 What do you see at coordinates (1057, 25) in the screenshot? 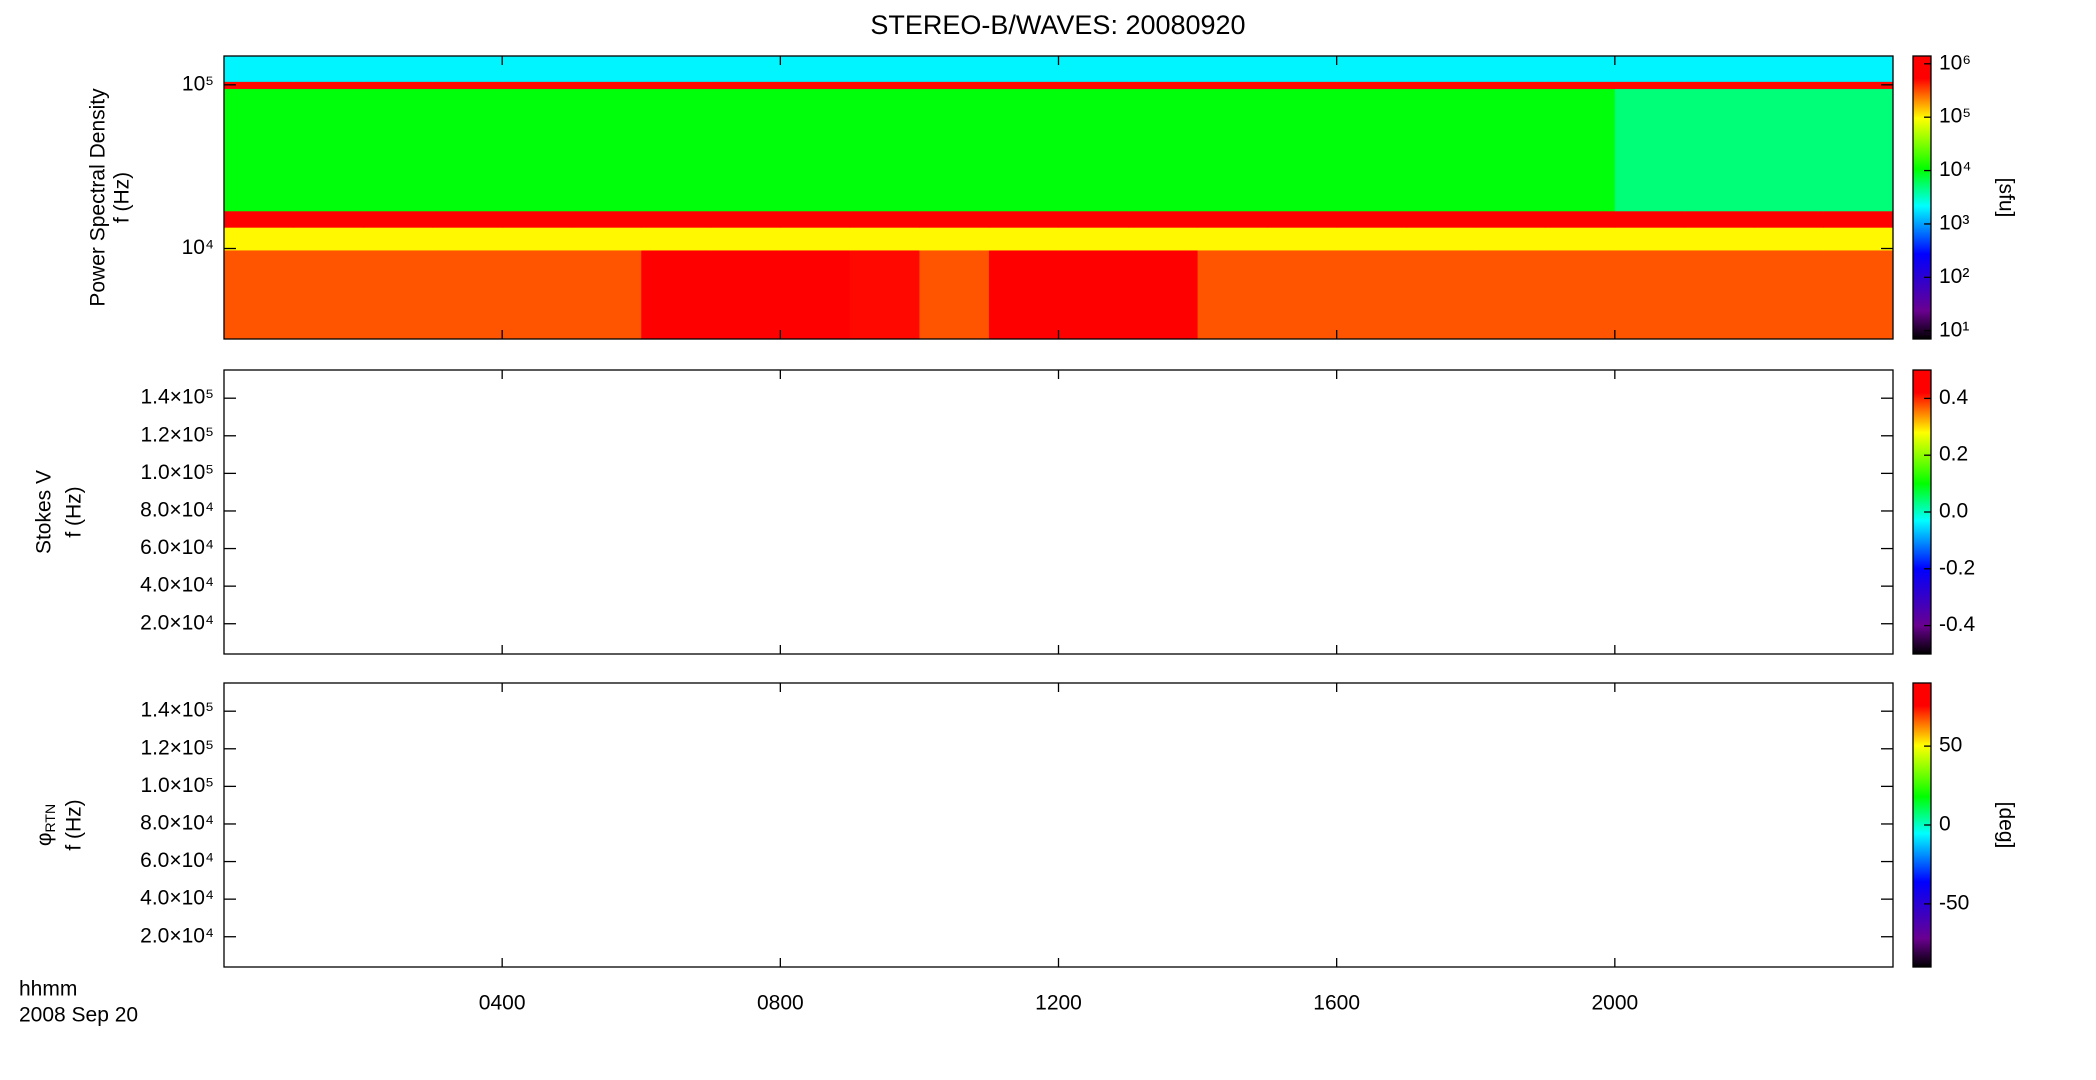
I see `chart-title: STEREO-B/WAVES: 20080920` at bounding box center [1057, 25].